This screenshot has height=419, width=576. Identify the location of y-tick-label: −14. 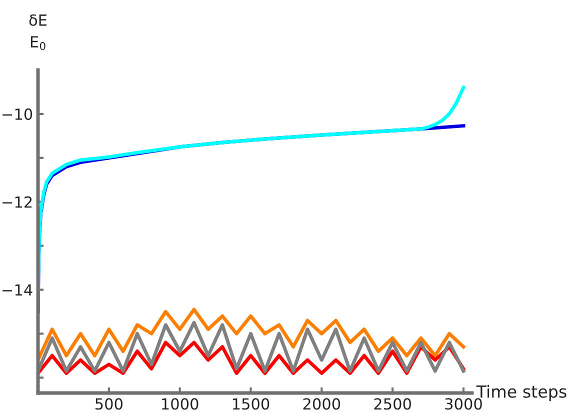
(17, 290).